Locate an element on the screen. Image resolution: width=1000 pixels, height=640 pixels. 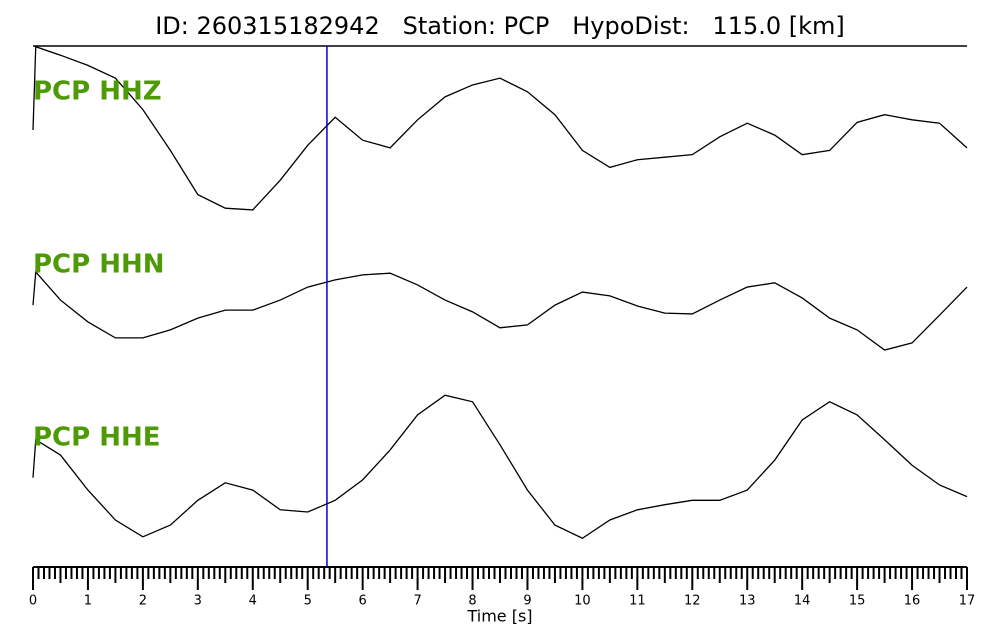
x-tick-label: 15 is located at coordinates (857, 601).